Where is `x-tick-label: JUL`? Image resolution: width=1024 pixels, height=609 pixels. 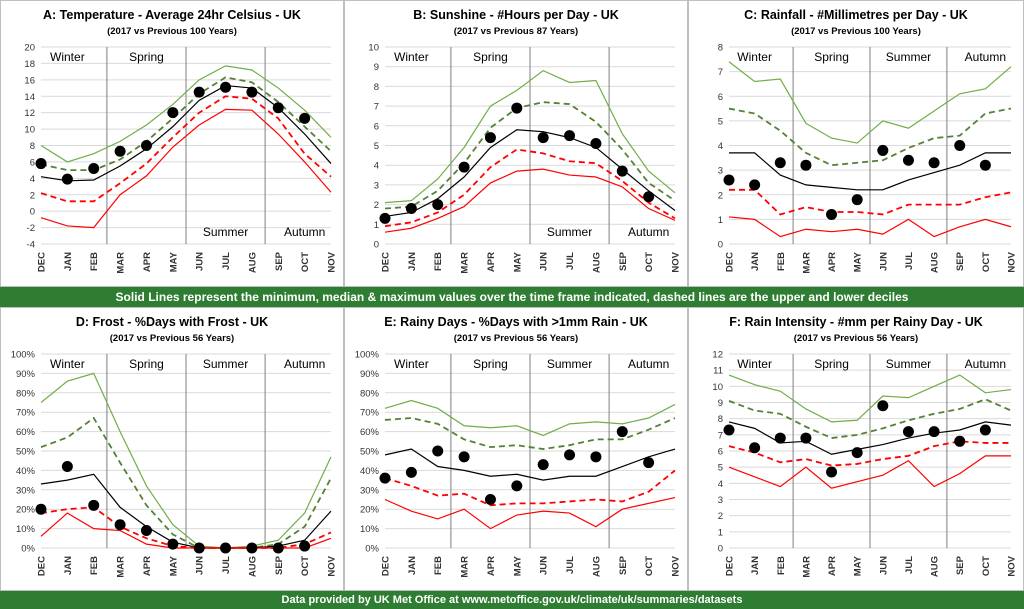
x-tick-label: JUL is located at coordinates (226, 261).